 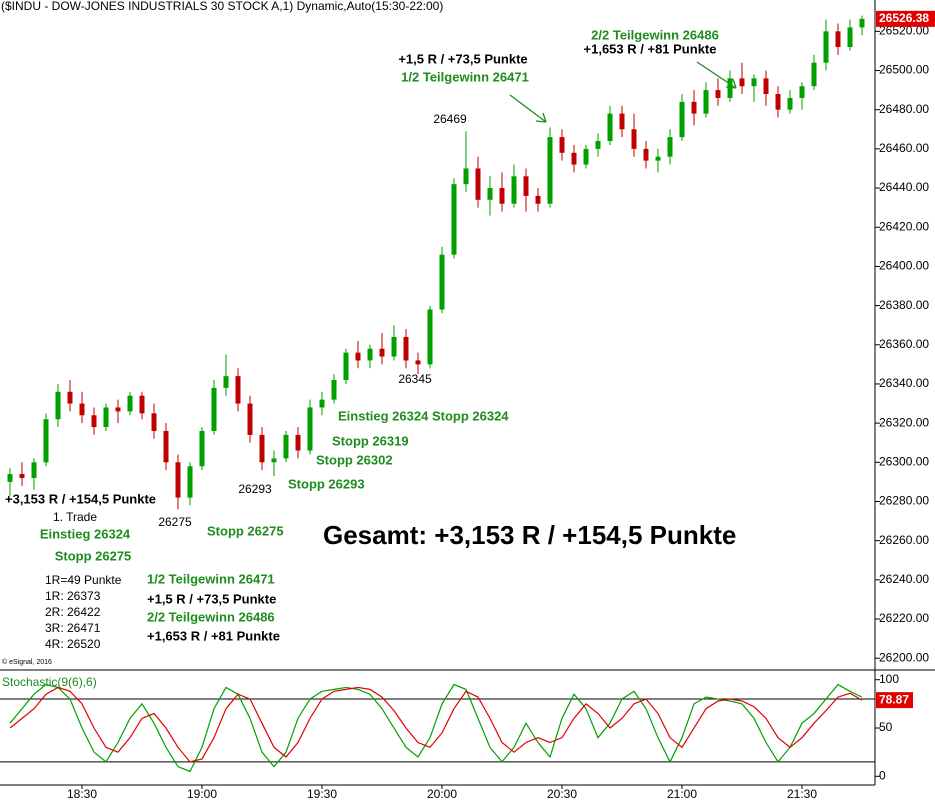 What do you see at coordinates (49, 682) in the screenshot?
I see `stochastic-title: Stochastic(9(6),6)` at bounding box center [49, 682].